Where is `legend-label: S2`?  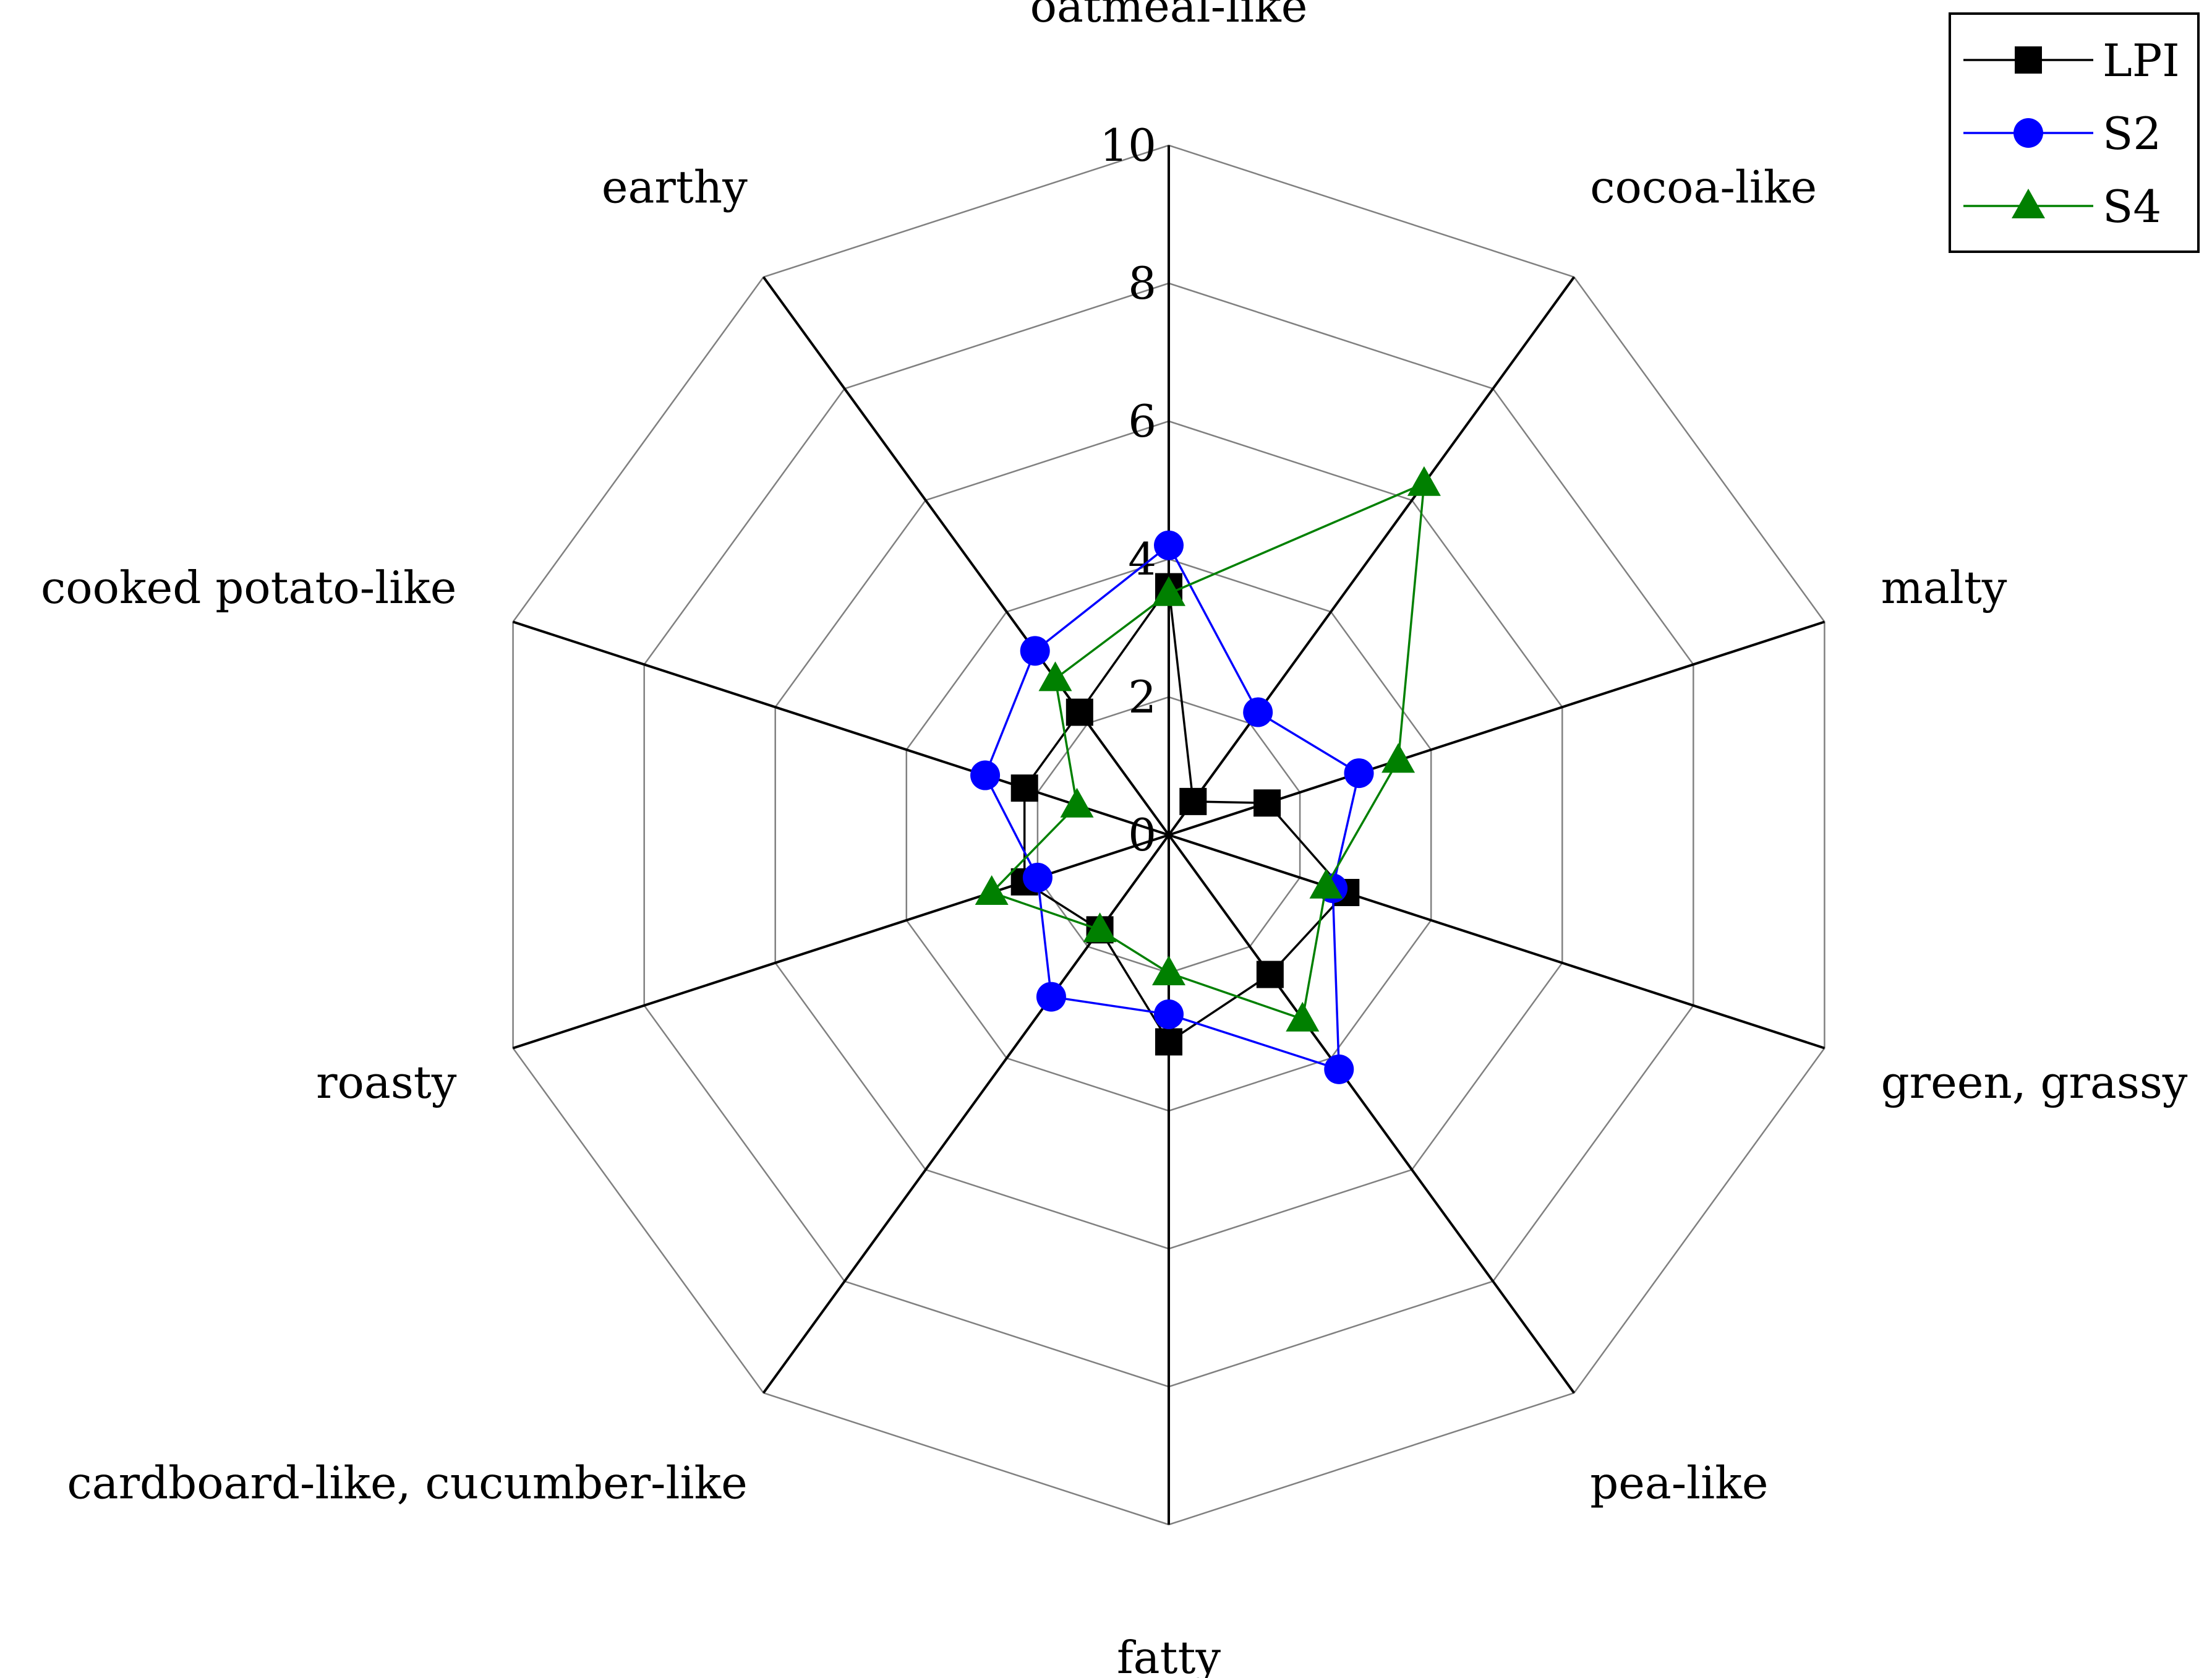 legend-label: S2 is located at coordinates (2132, 134).